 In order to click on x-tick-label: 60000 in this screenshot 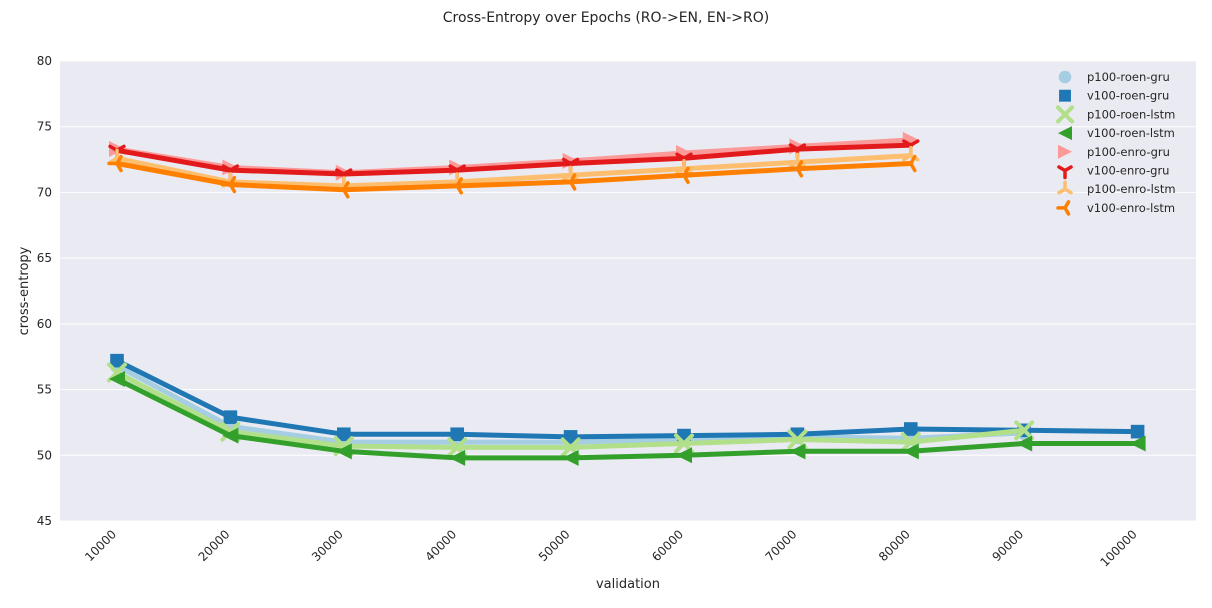, I will do `click(667, 545)`.